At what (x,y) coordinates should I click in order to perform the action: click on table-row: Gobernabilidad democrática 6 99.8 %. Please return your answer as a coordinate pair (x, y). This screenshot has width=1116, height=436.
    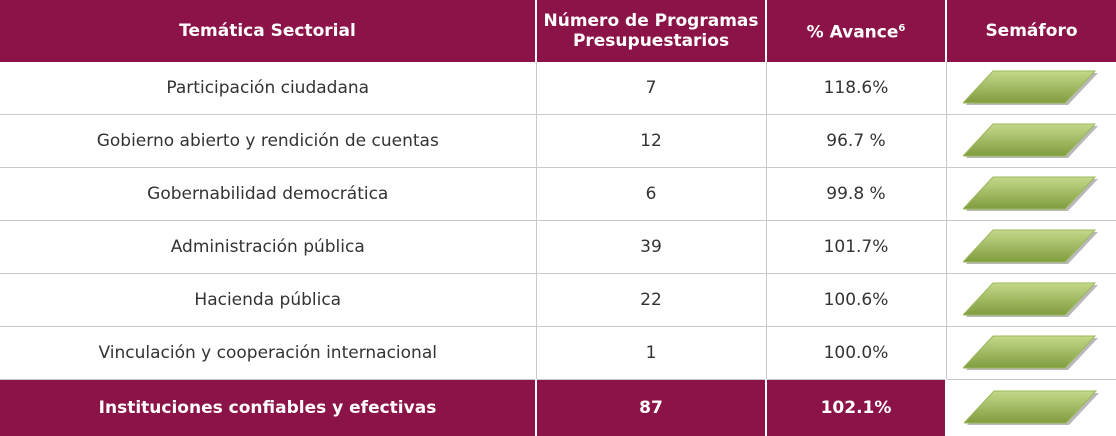
    Looking at the image, I should click on (558, 194).